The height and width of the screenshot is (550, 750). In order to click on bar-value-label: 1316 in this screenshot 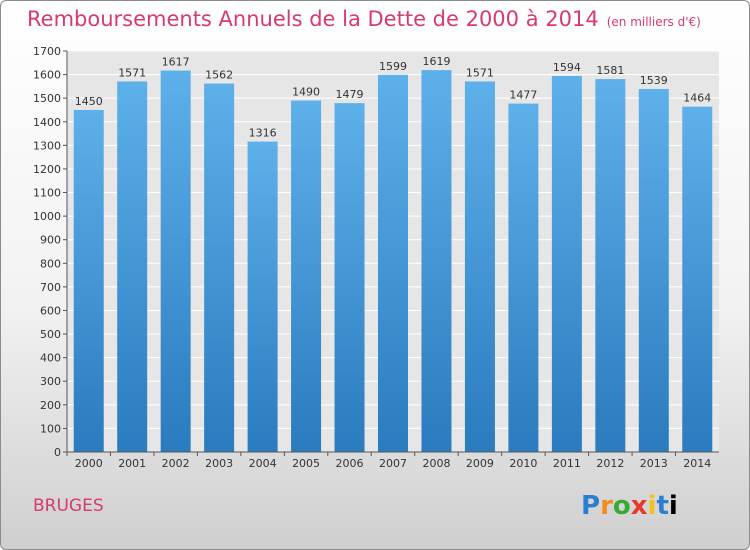, I will do `click(263, 133)`.